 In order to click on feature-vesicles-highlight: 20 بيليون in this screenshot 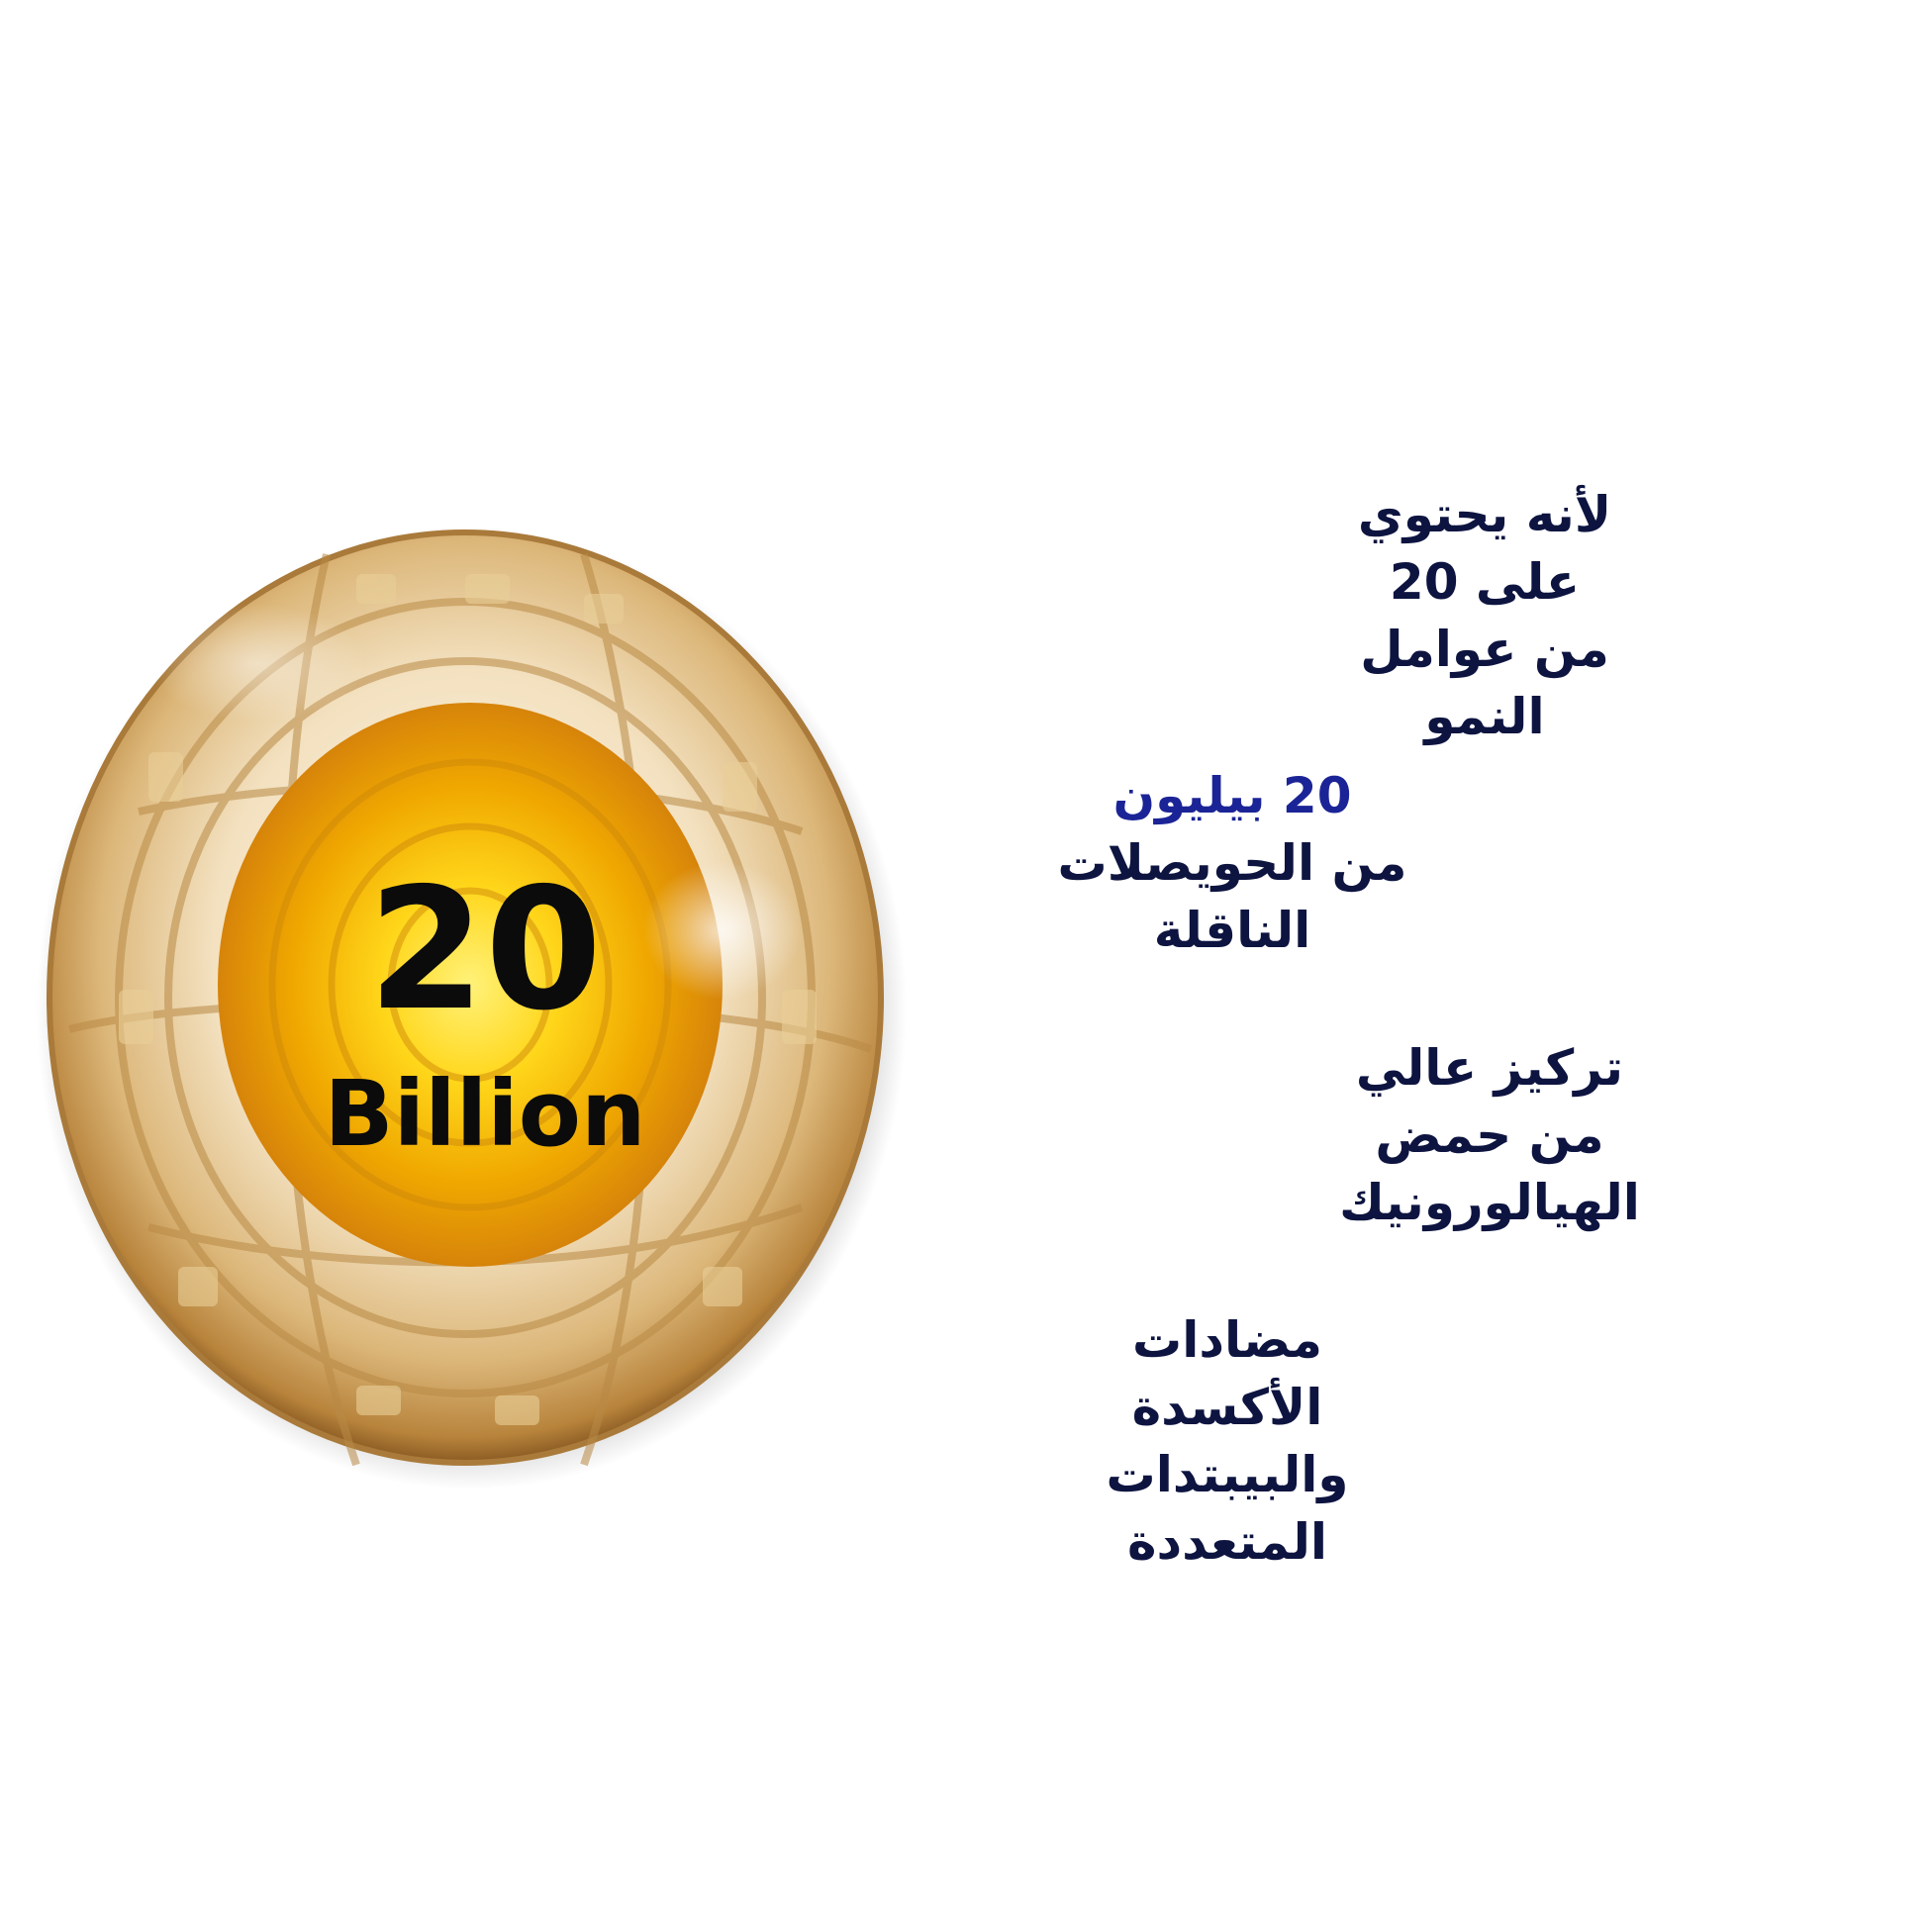, I will do `click(1232, 795)`.